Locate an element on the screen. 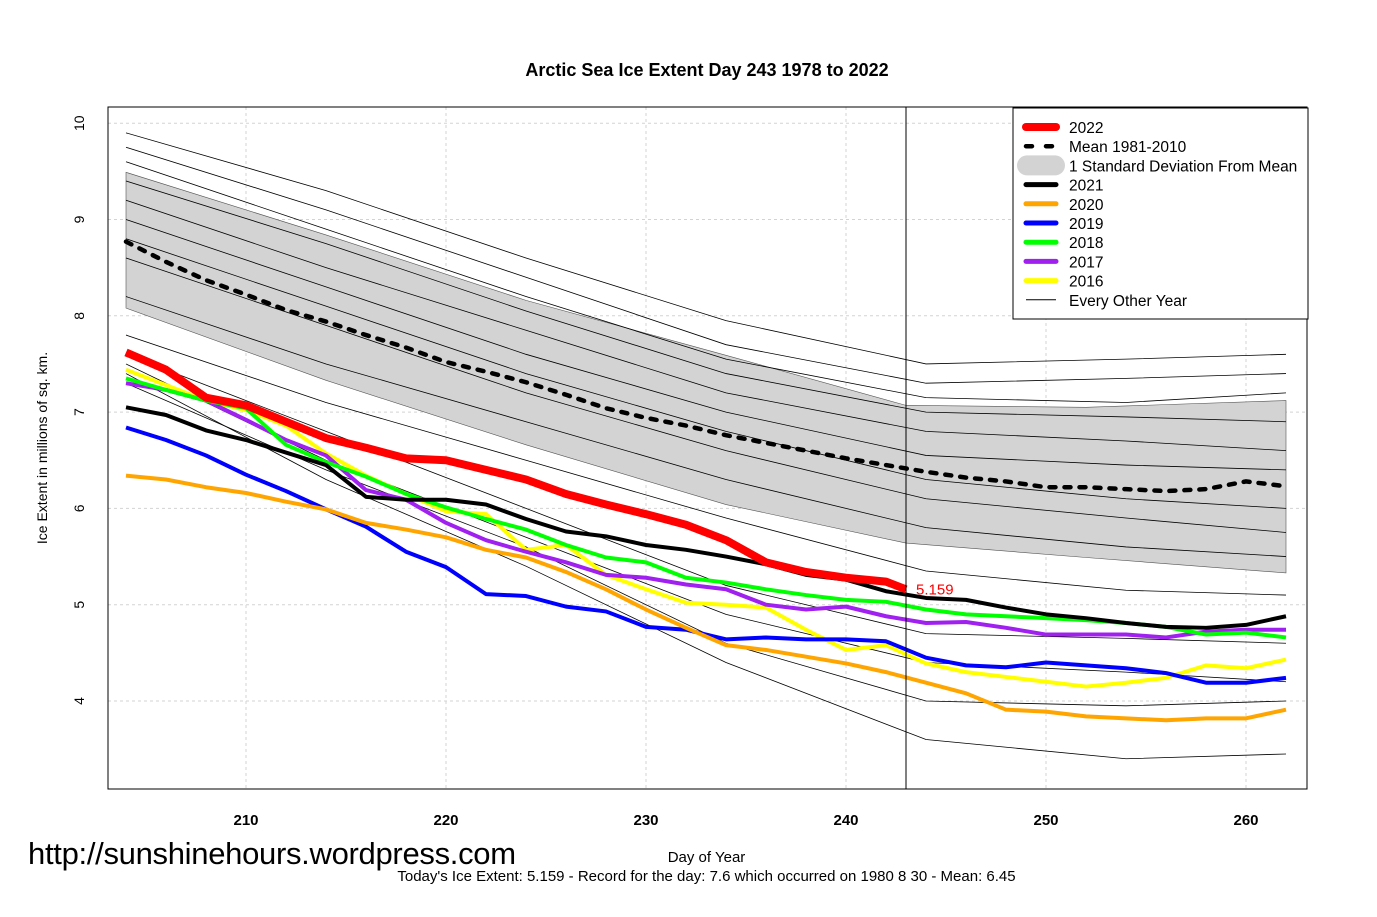 The height and width of the screenshot is (917, 1377). x-tick-label: 250 is located at coordinates (1045, 820).